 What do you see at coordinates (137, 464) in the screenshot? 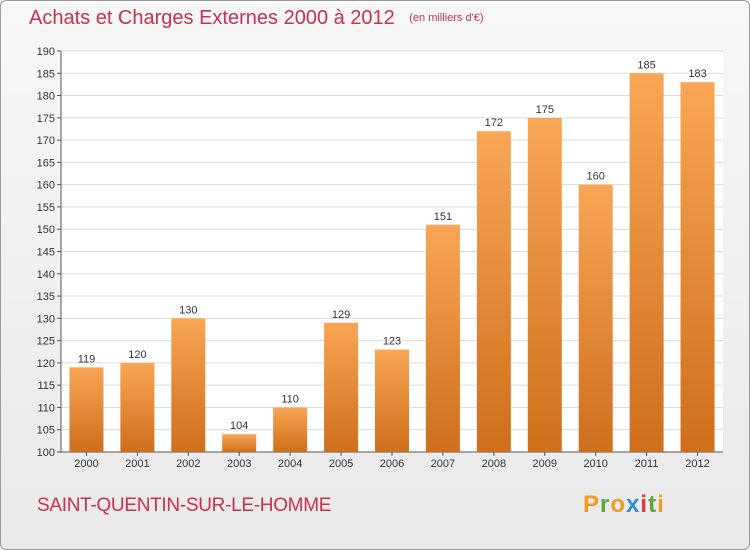
I see `x-tick-label: 2001` at bounding box center [137, 464].